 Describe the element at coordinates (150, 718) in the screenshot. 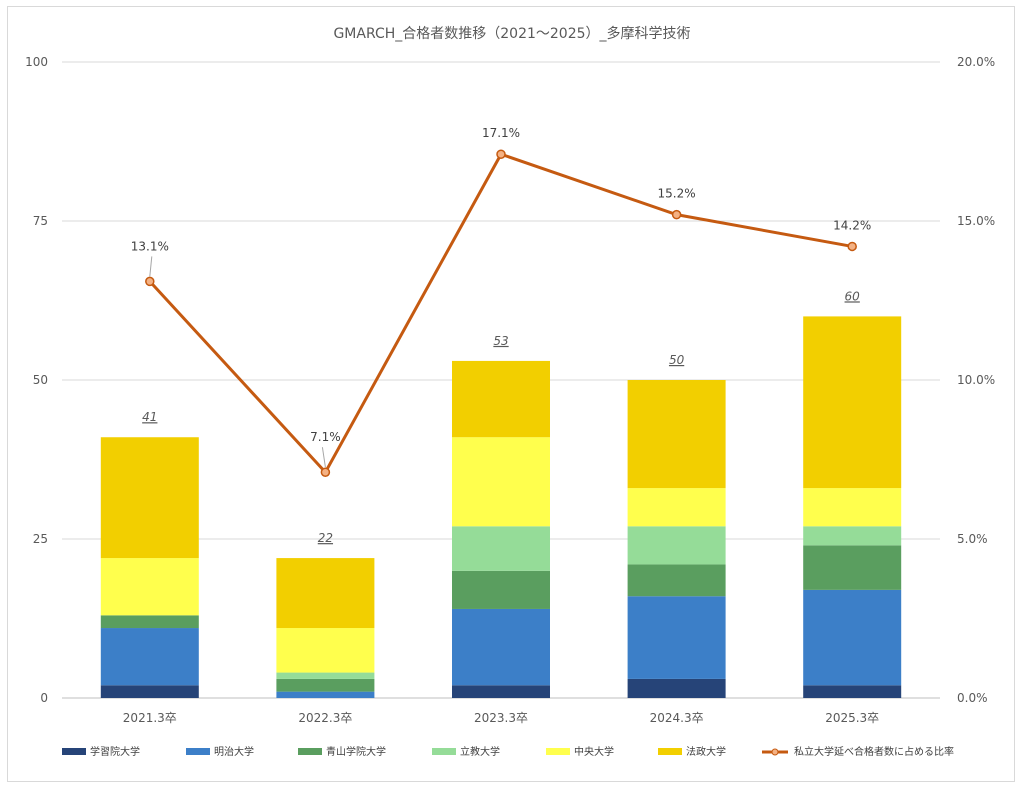

I see `x-tick-label: 2021.3卒` at that location.